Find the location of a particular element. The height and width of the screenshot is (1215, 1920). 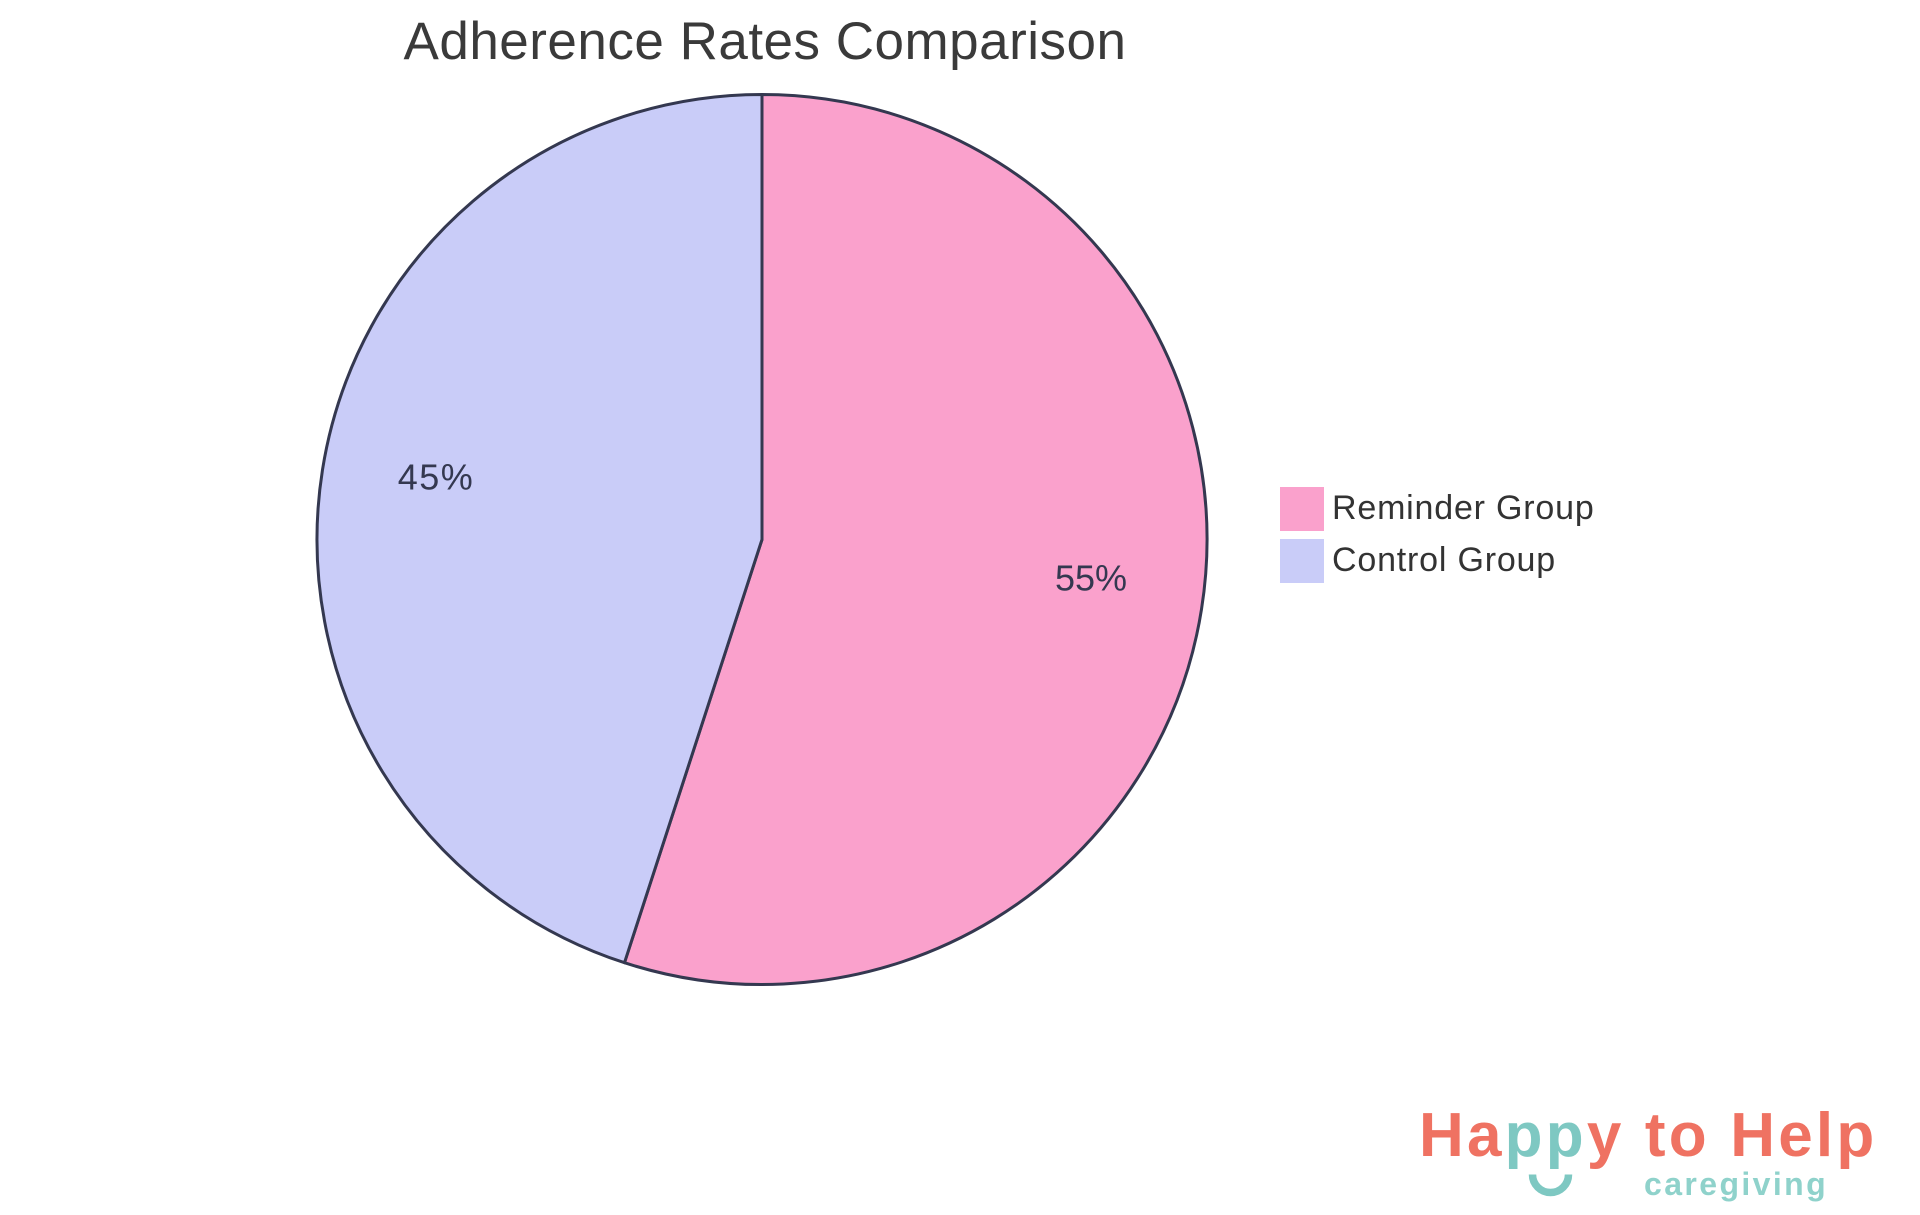

svg-text: 45% is located at coordinates (436, 477).